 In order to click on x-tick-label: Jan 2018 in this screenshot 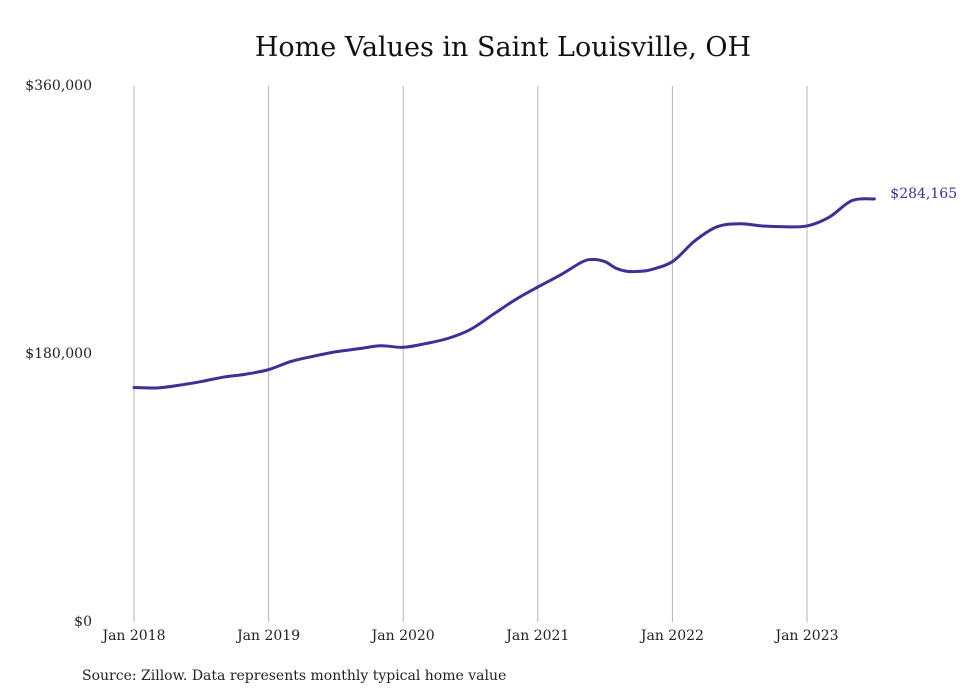, I will do `click(132, 636)`.